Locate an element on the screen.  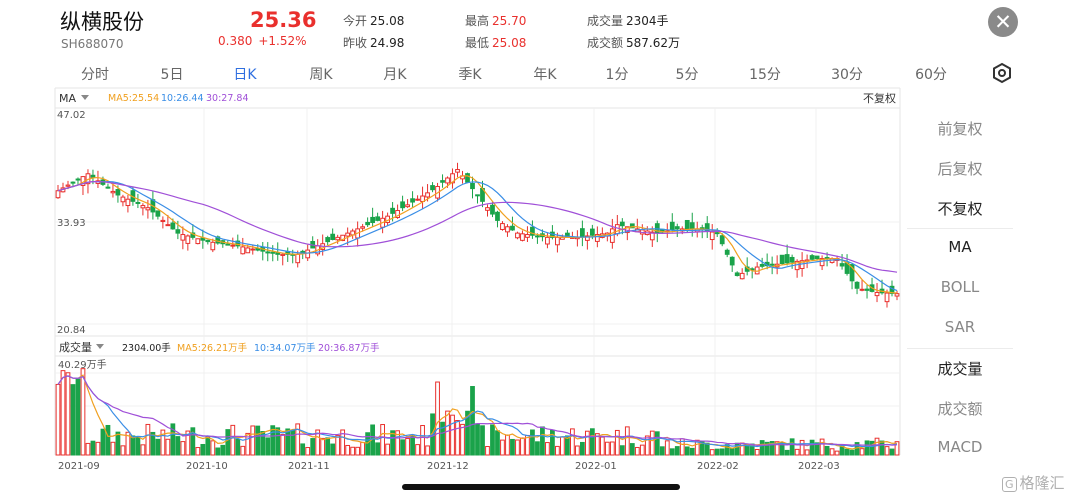
close-icon: ✕ is located at coordinates (1003, 22).